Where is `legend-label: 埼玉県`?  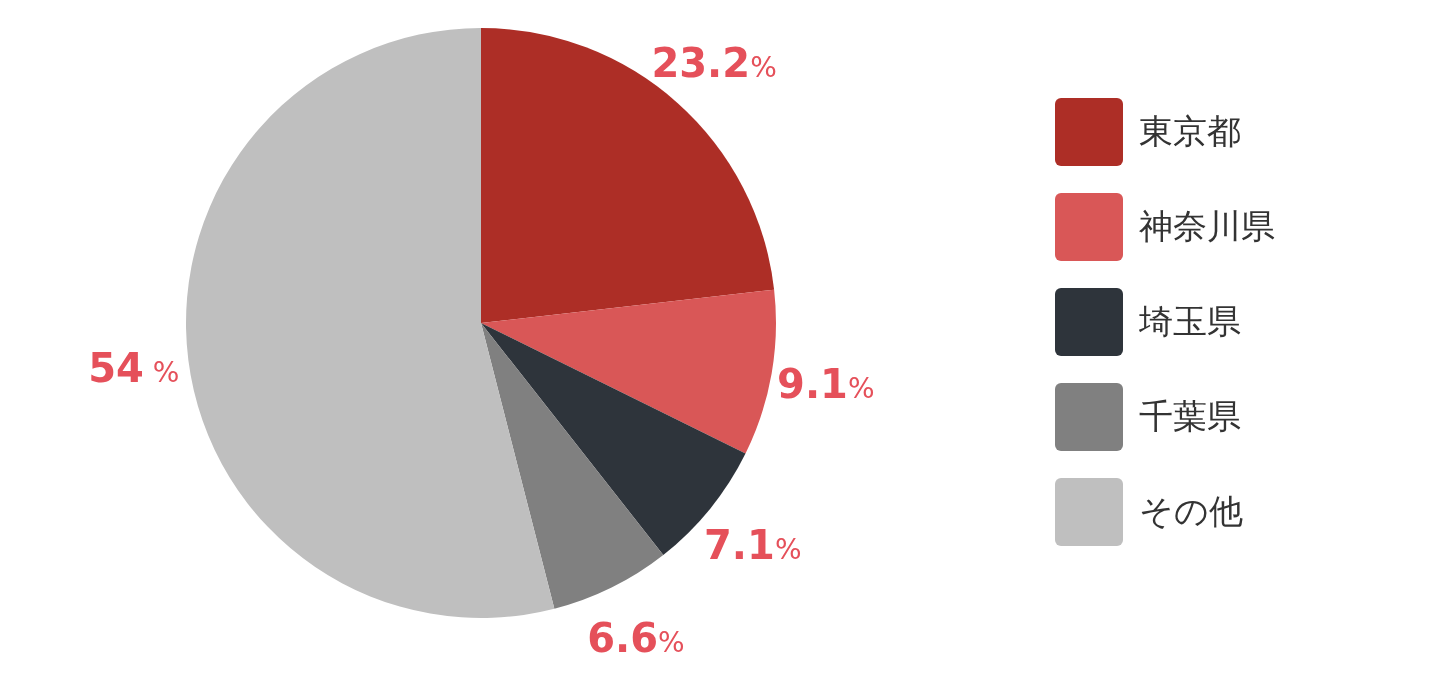 legend-label: 埼玉県 is located at coordinates (1190, 321).